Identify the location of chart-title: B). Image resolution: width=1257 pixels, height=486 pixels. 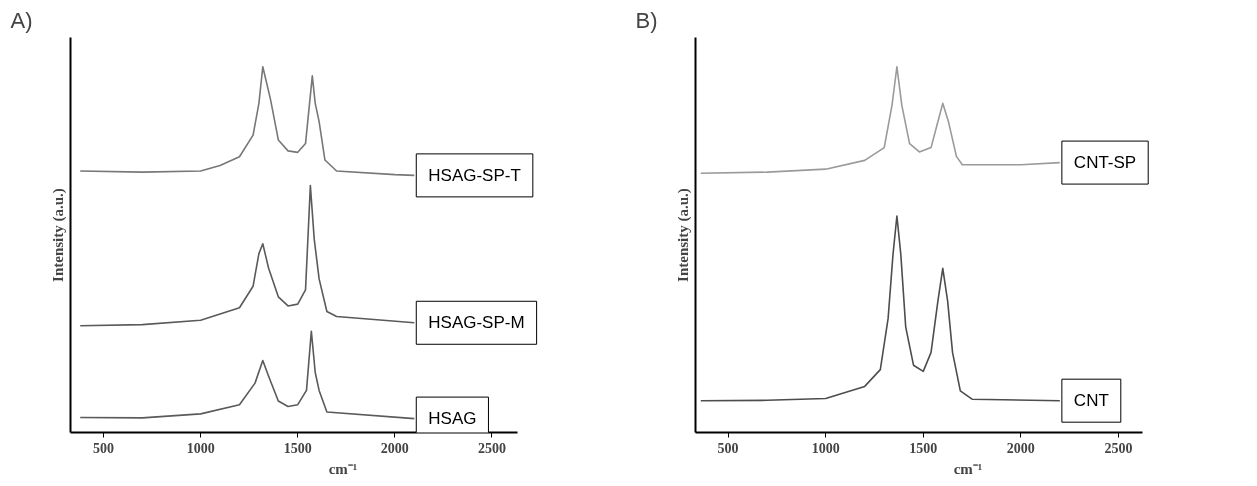
(646, 20).